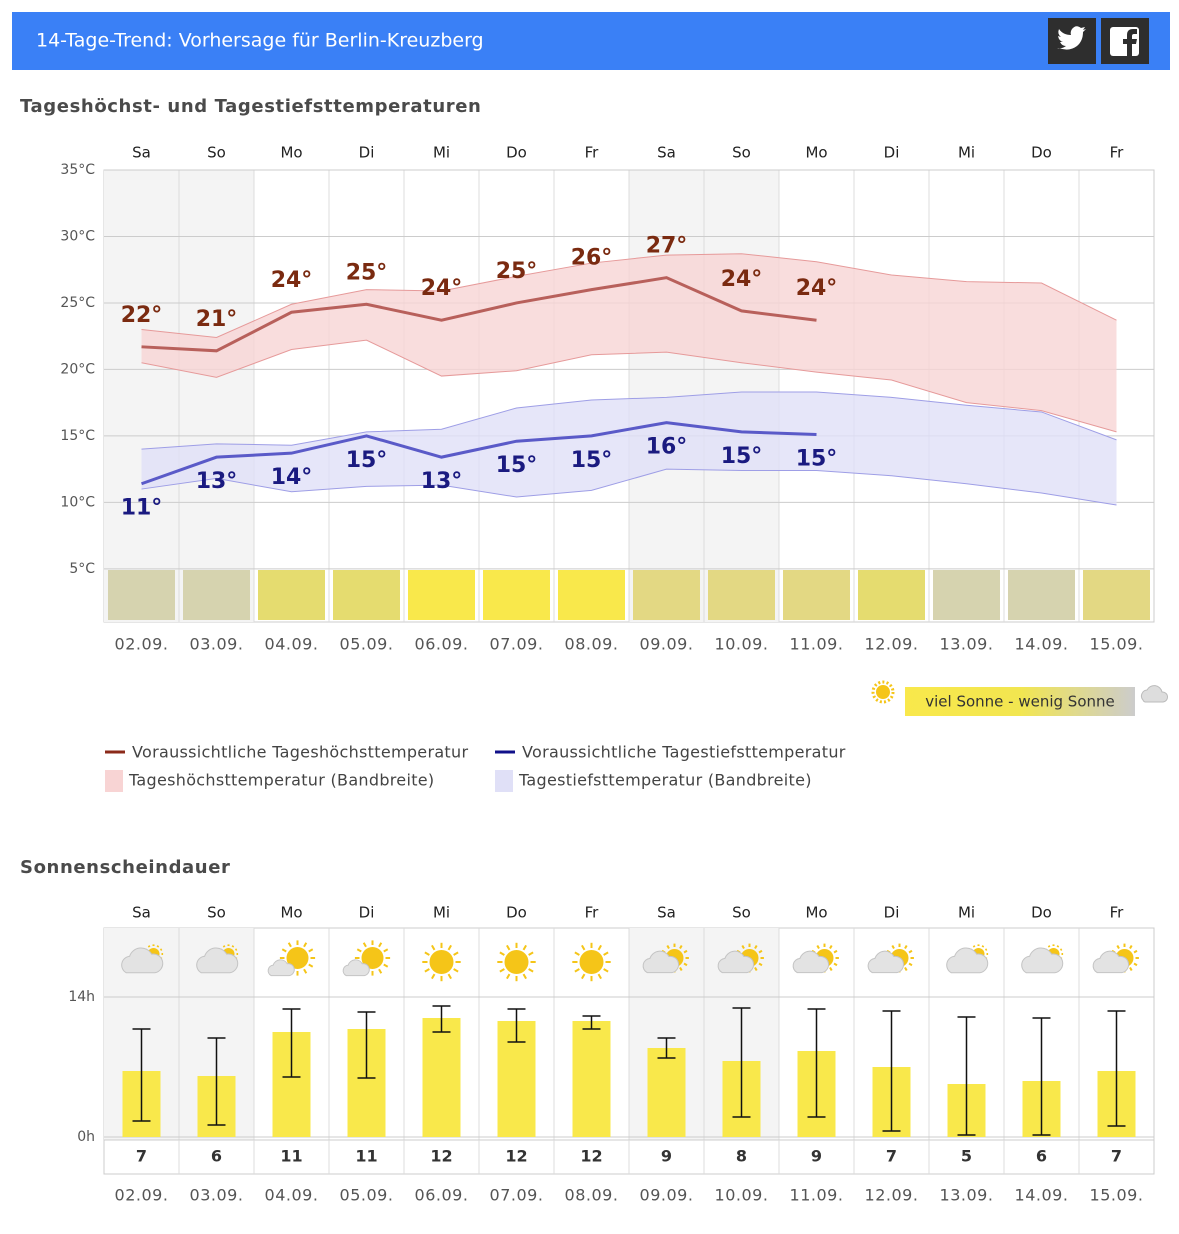 The width and height of the screenshot is (1179, 1234). I want to click on twitter-button, so click(1072, 41).